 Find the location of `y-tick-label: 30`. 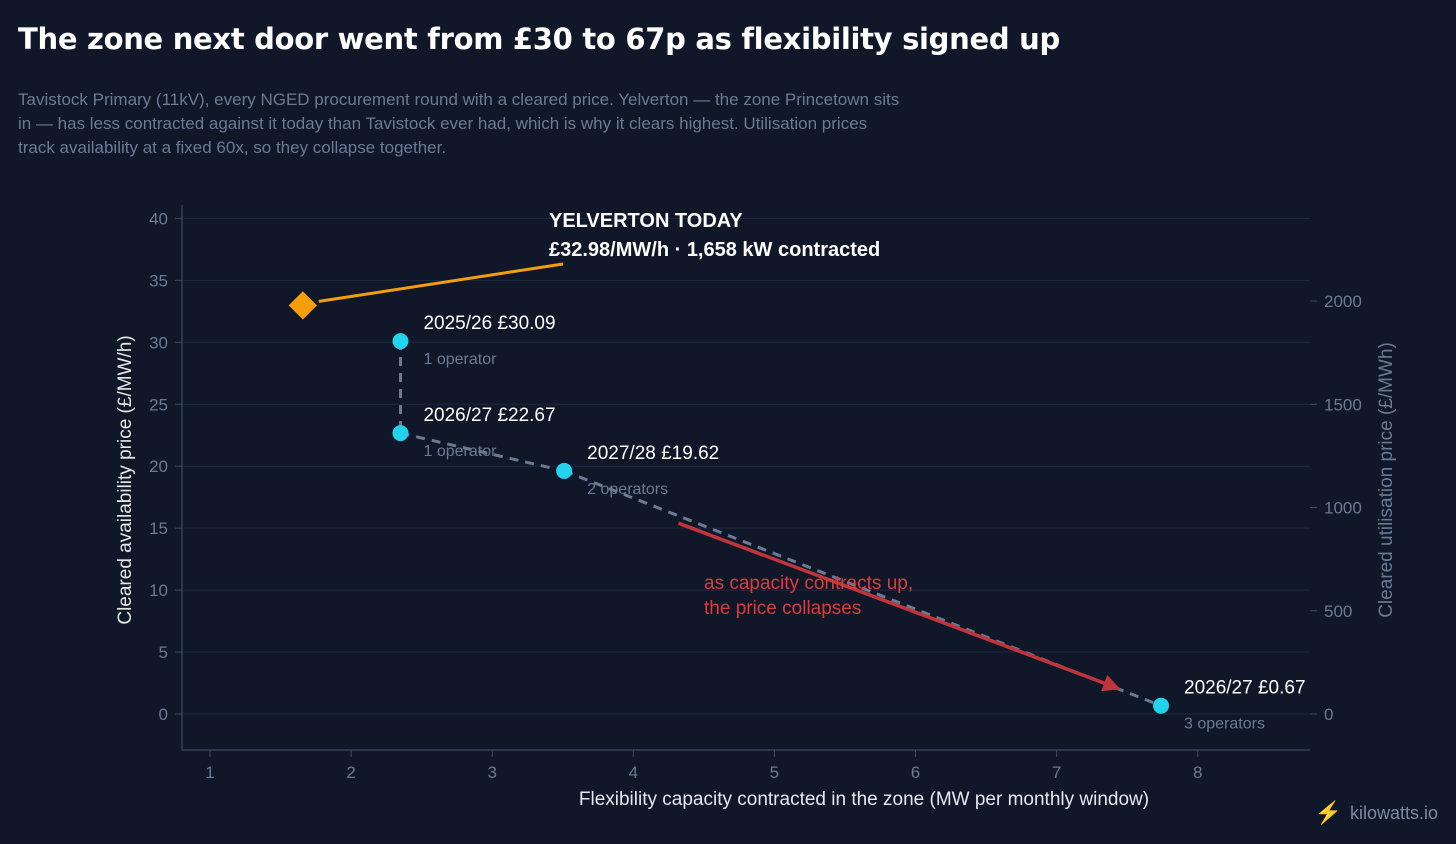

y-tick-label: 30 is located at coordinates (158, 342).